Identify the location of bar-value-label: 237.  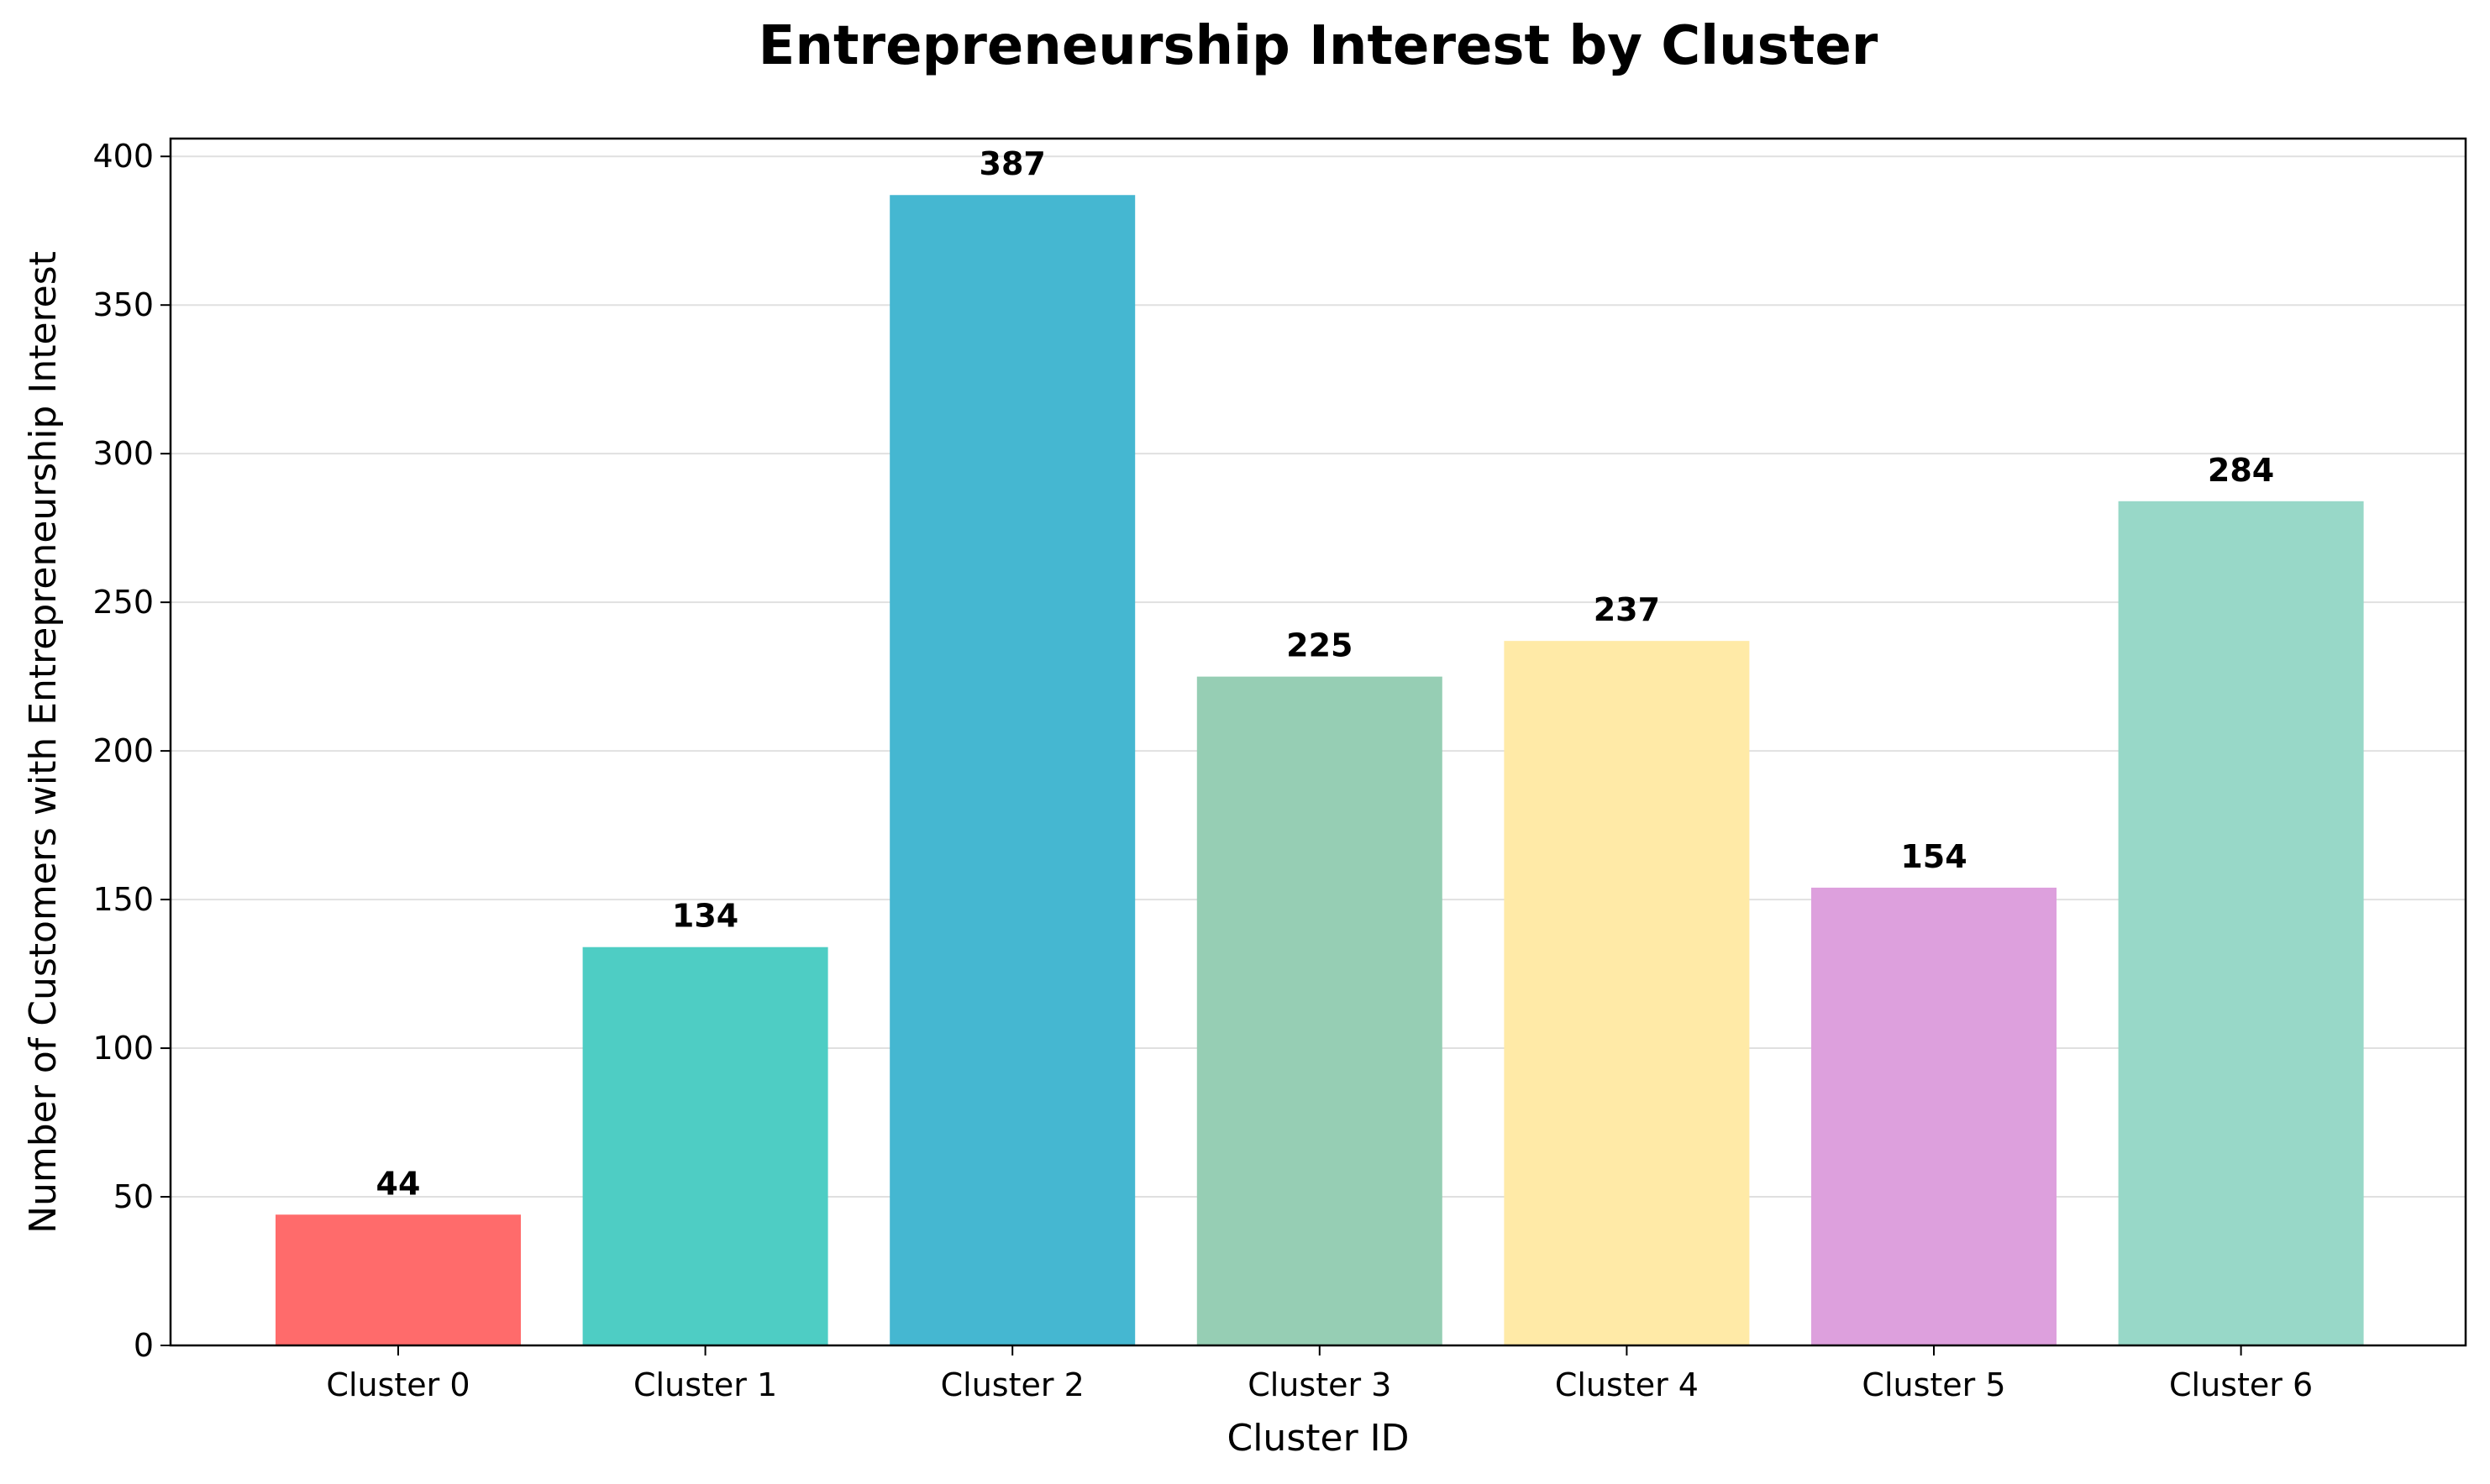
(1627, 610).